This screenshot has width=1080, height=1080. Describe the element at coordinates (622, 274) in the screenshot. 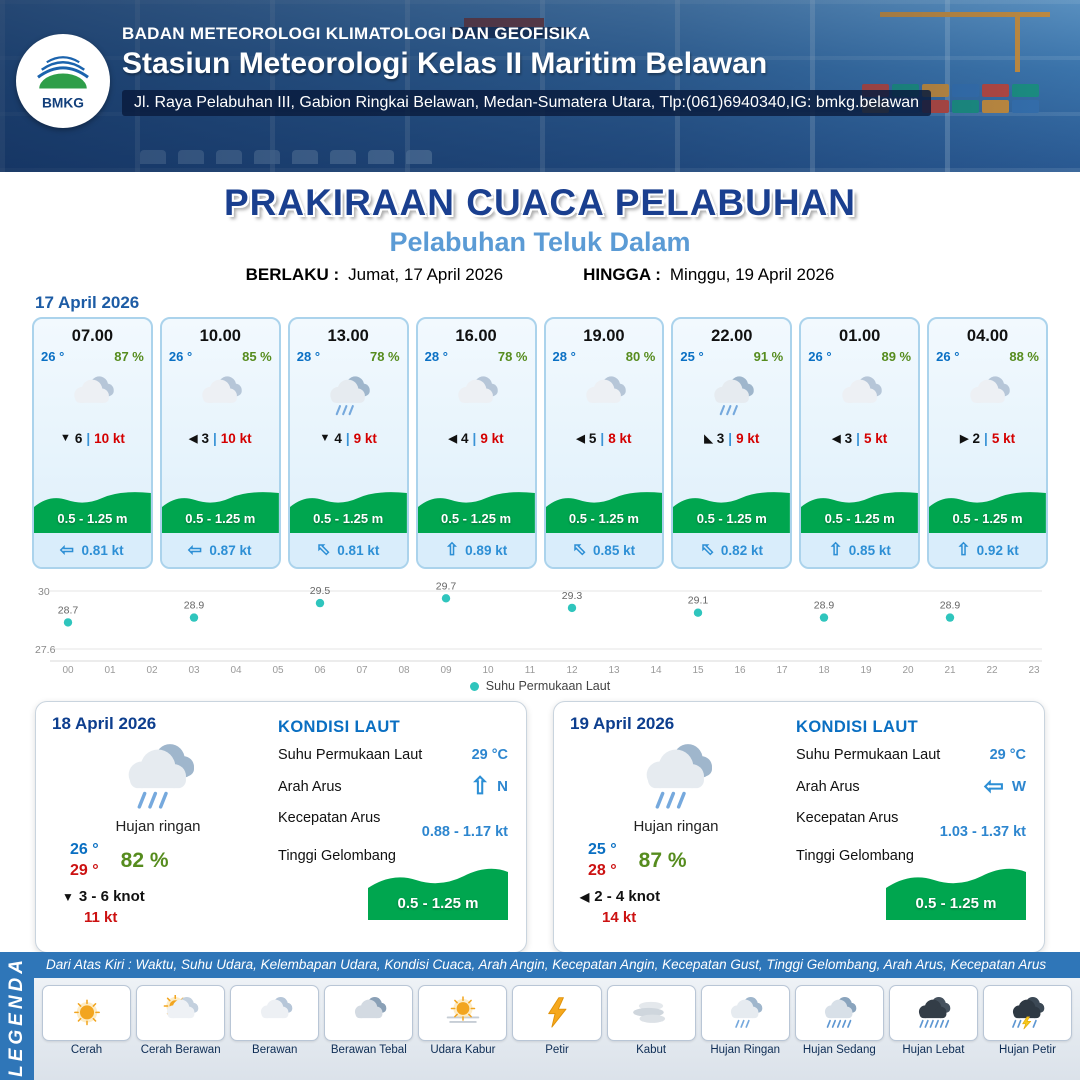

I see `valid-until-label: HINGGA :` at that location.